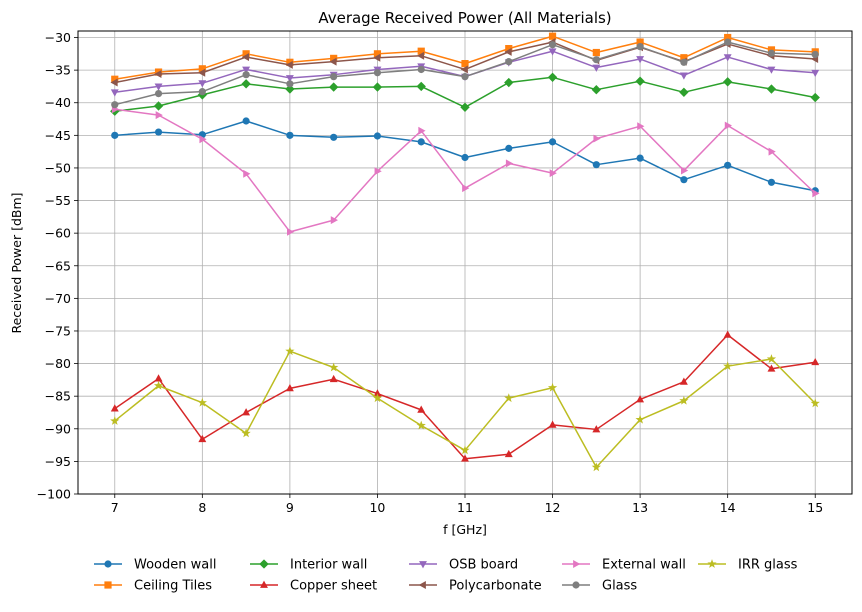  I want to click on x-tick-label: 11, so click(465, 507).